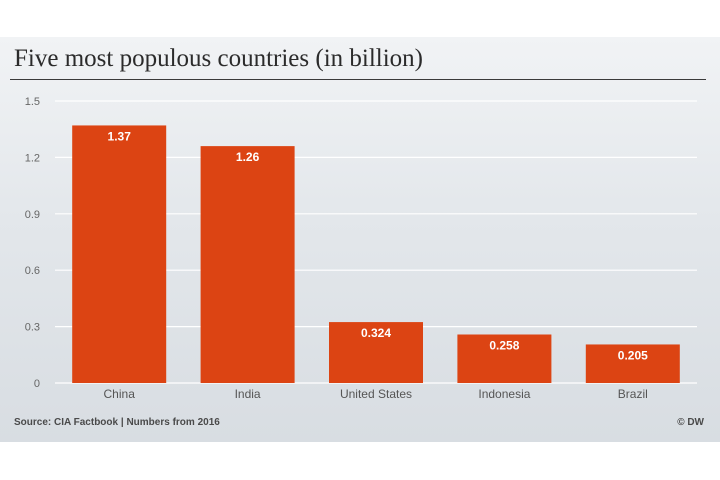 This screenshot has width=720, height=480. Describe the element at coordinates (248, 157) in the screenshot. I see `bar-value-label: 1.26` at that location.